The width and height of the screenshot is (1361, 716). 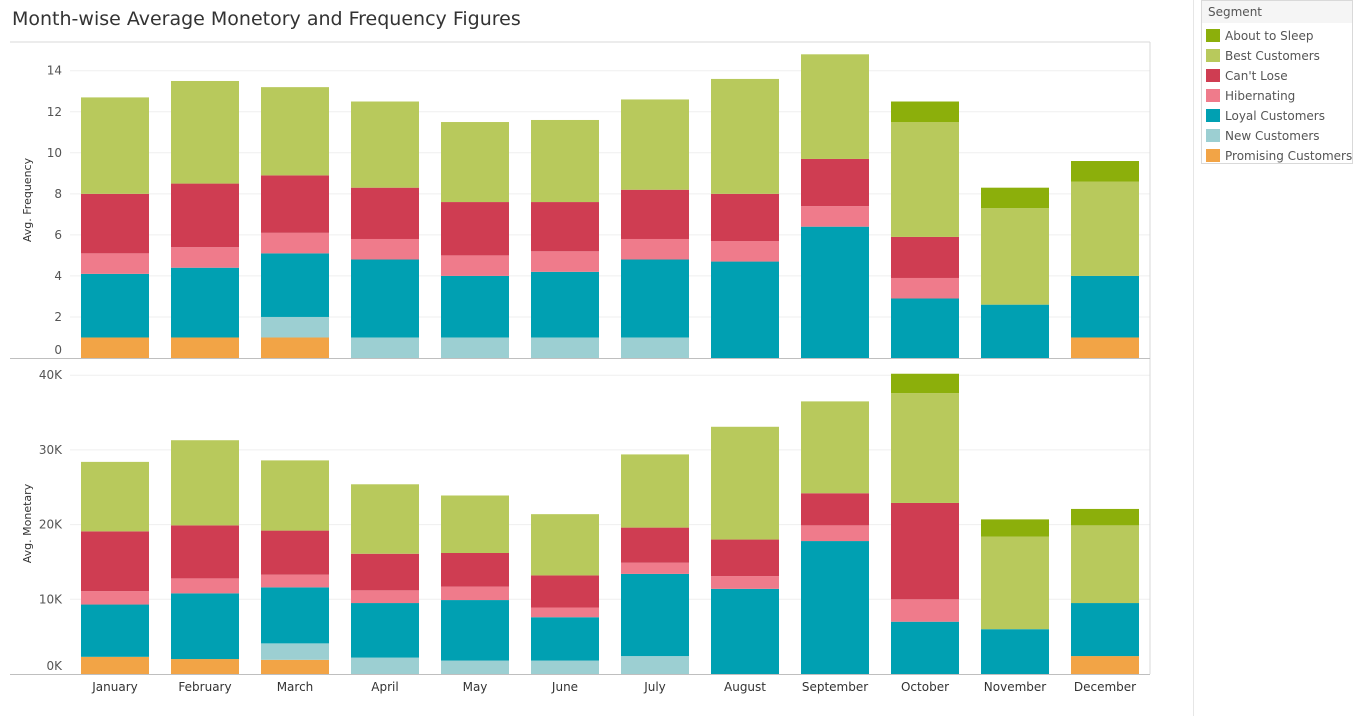 I want to click on x-tick-label: July, so click(x=654, y=687).